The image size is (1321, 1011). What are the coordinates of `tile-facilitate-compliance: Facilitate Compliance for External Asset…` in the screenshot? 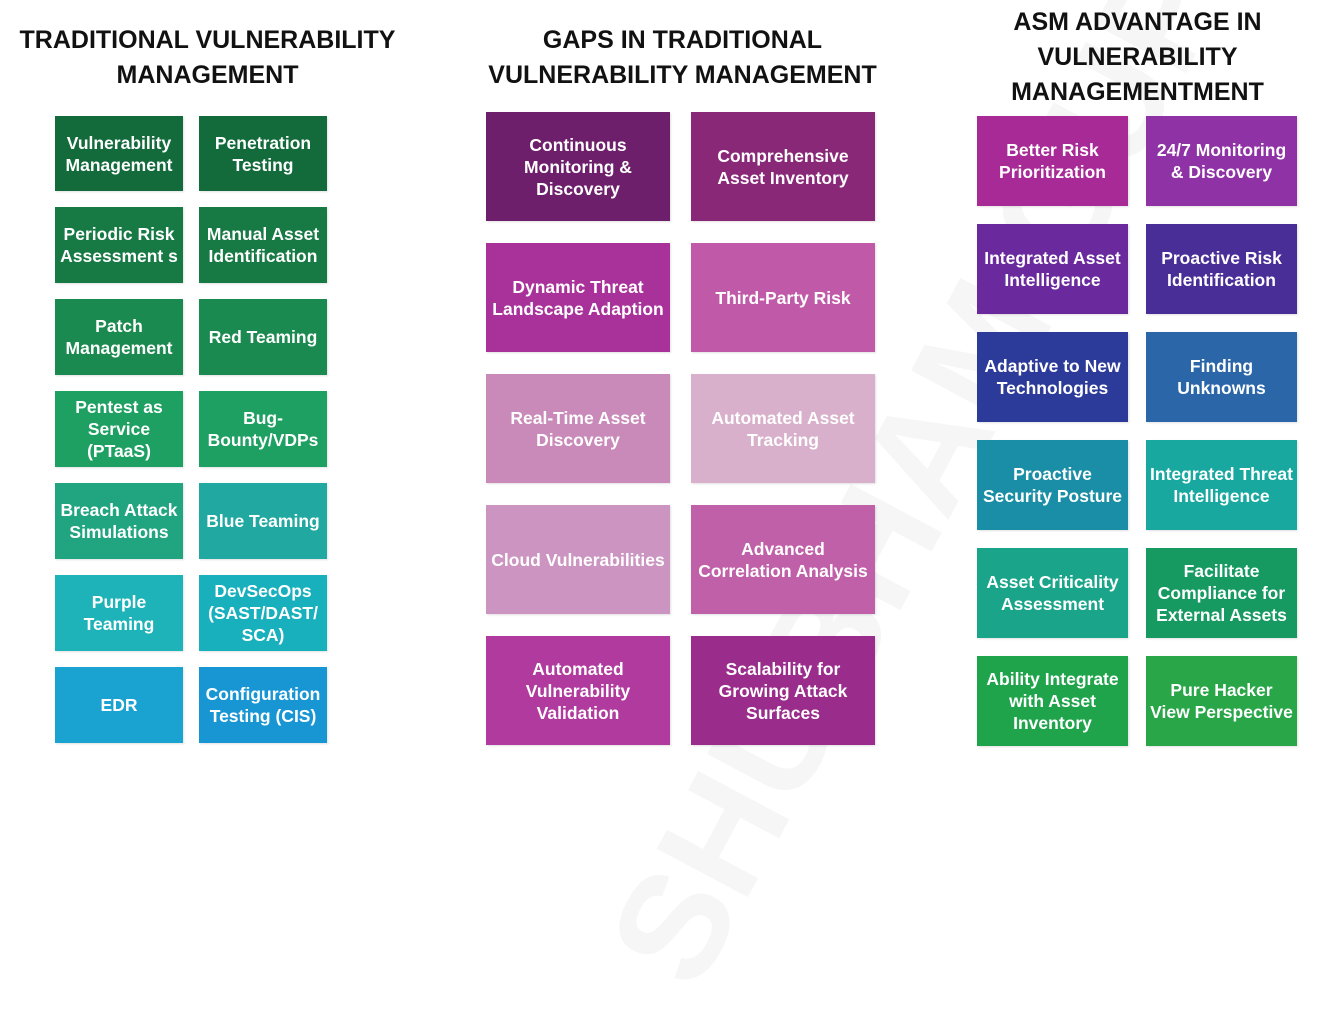 It's located at (1221, 593).